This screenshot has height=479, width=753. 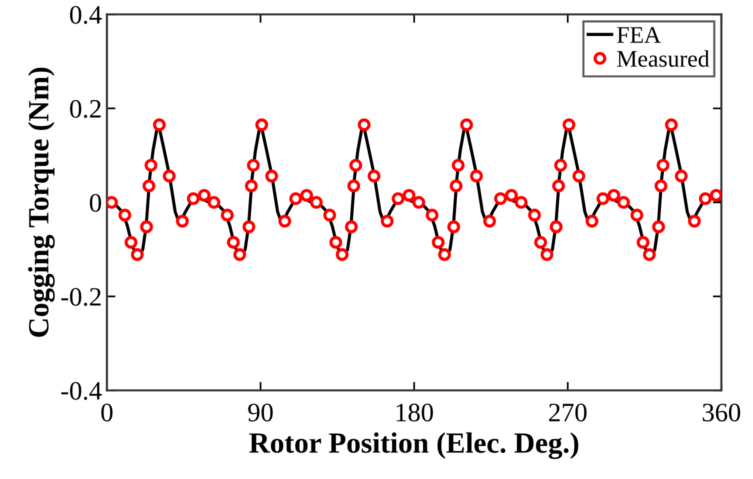 I want to click on y-tick-label: 0.2, so click(x=85, y=109).